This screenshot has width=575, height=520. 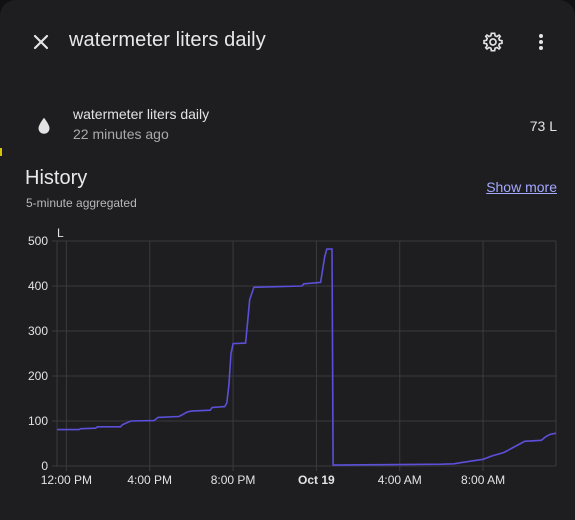 What do you see at coordinates (38, 286) in the screenshot?
I see `y-tick-label: 400` at bounding box center [38, 286].